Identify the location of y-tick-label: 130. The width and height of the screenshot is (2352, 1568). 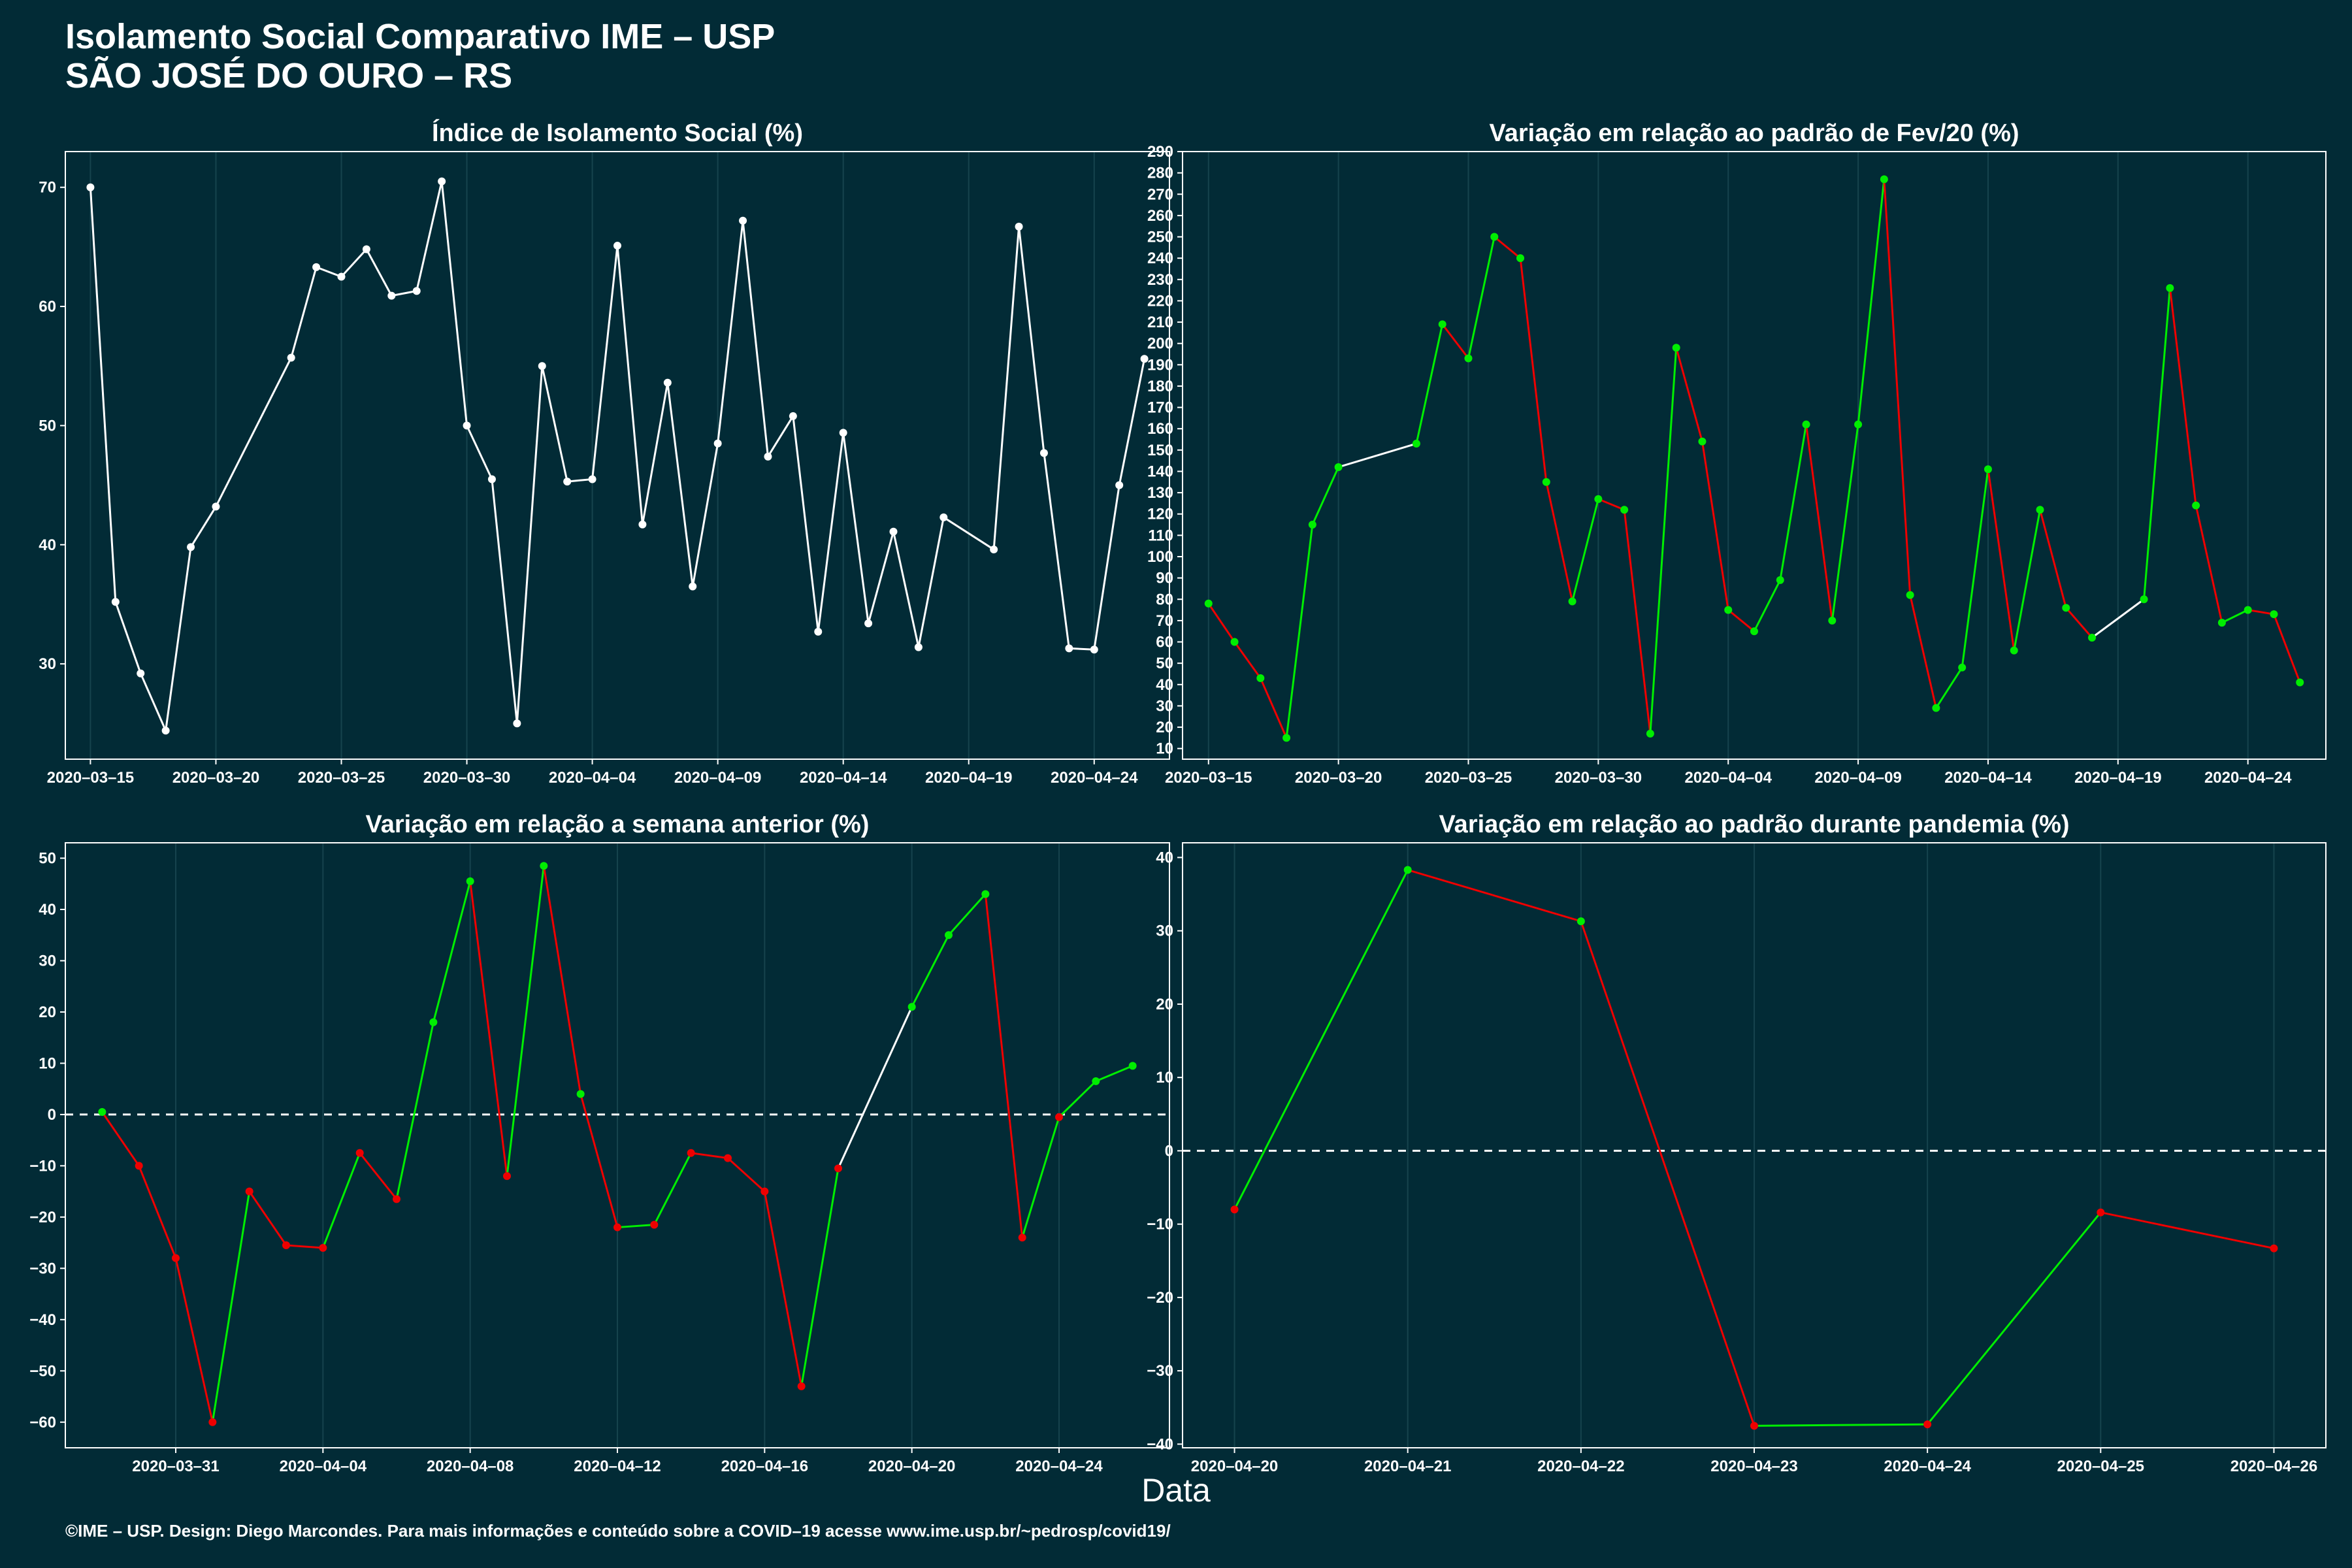
(1160, 493).